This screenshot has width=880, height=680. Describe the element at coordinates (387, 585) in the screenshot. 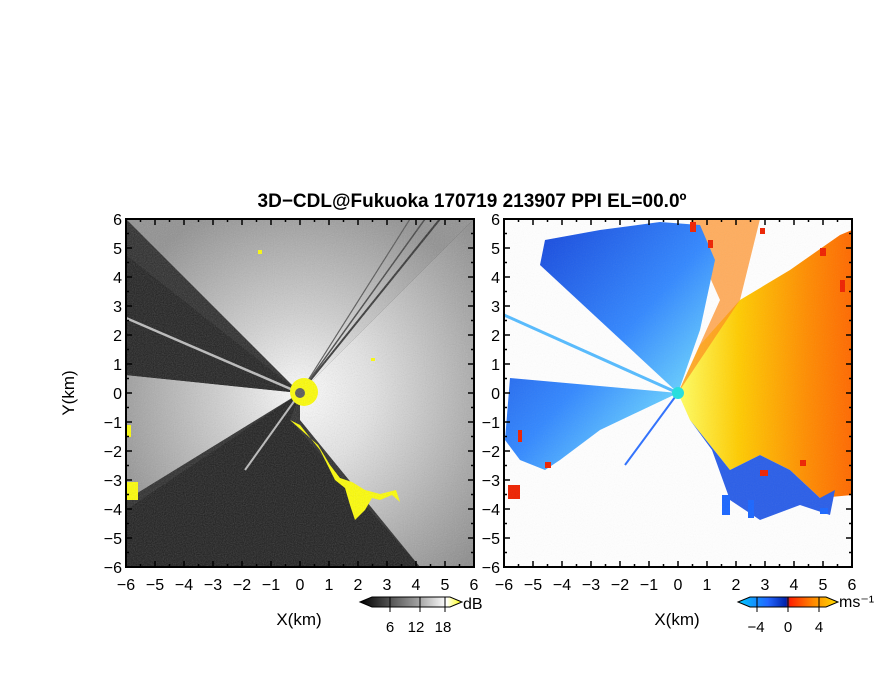

I see `refl-x-tick-label: 3` at that location.